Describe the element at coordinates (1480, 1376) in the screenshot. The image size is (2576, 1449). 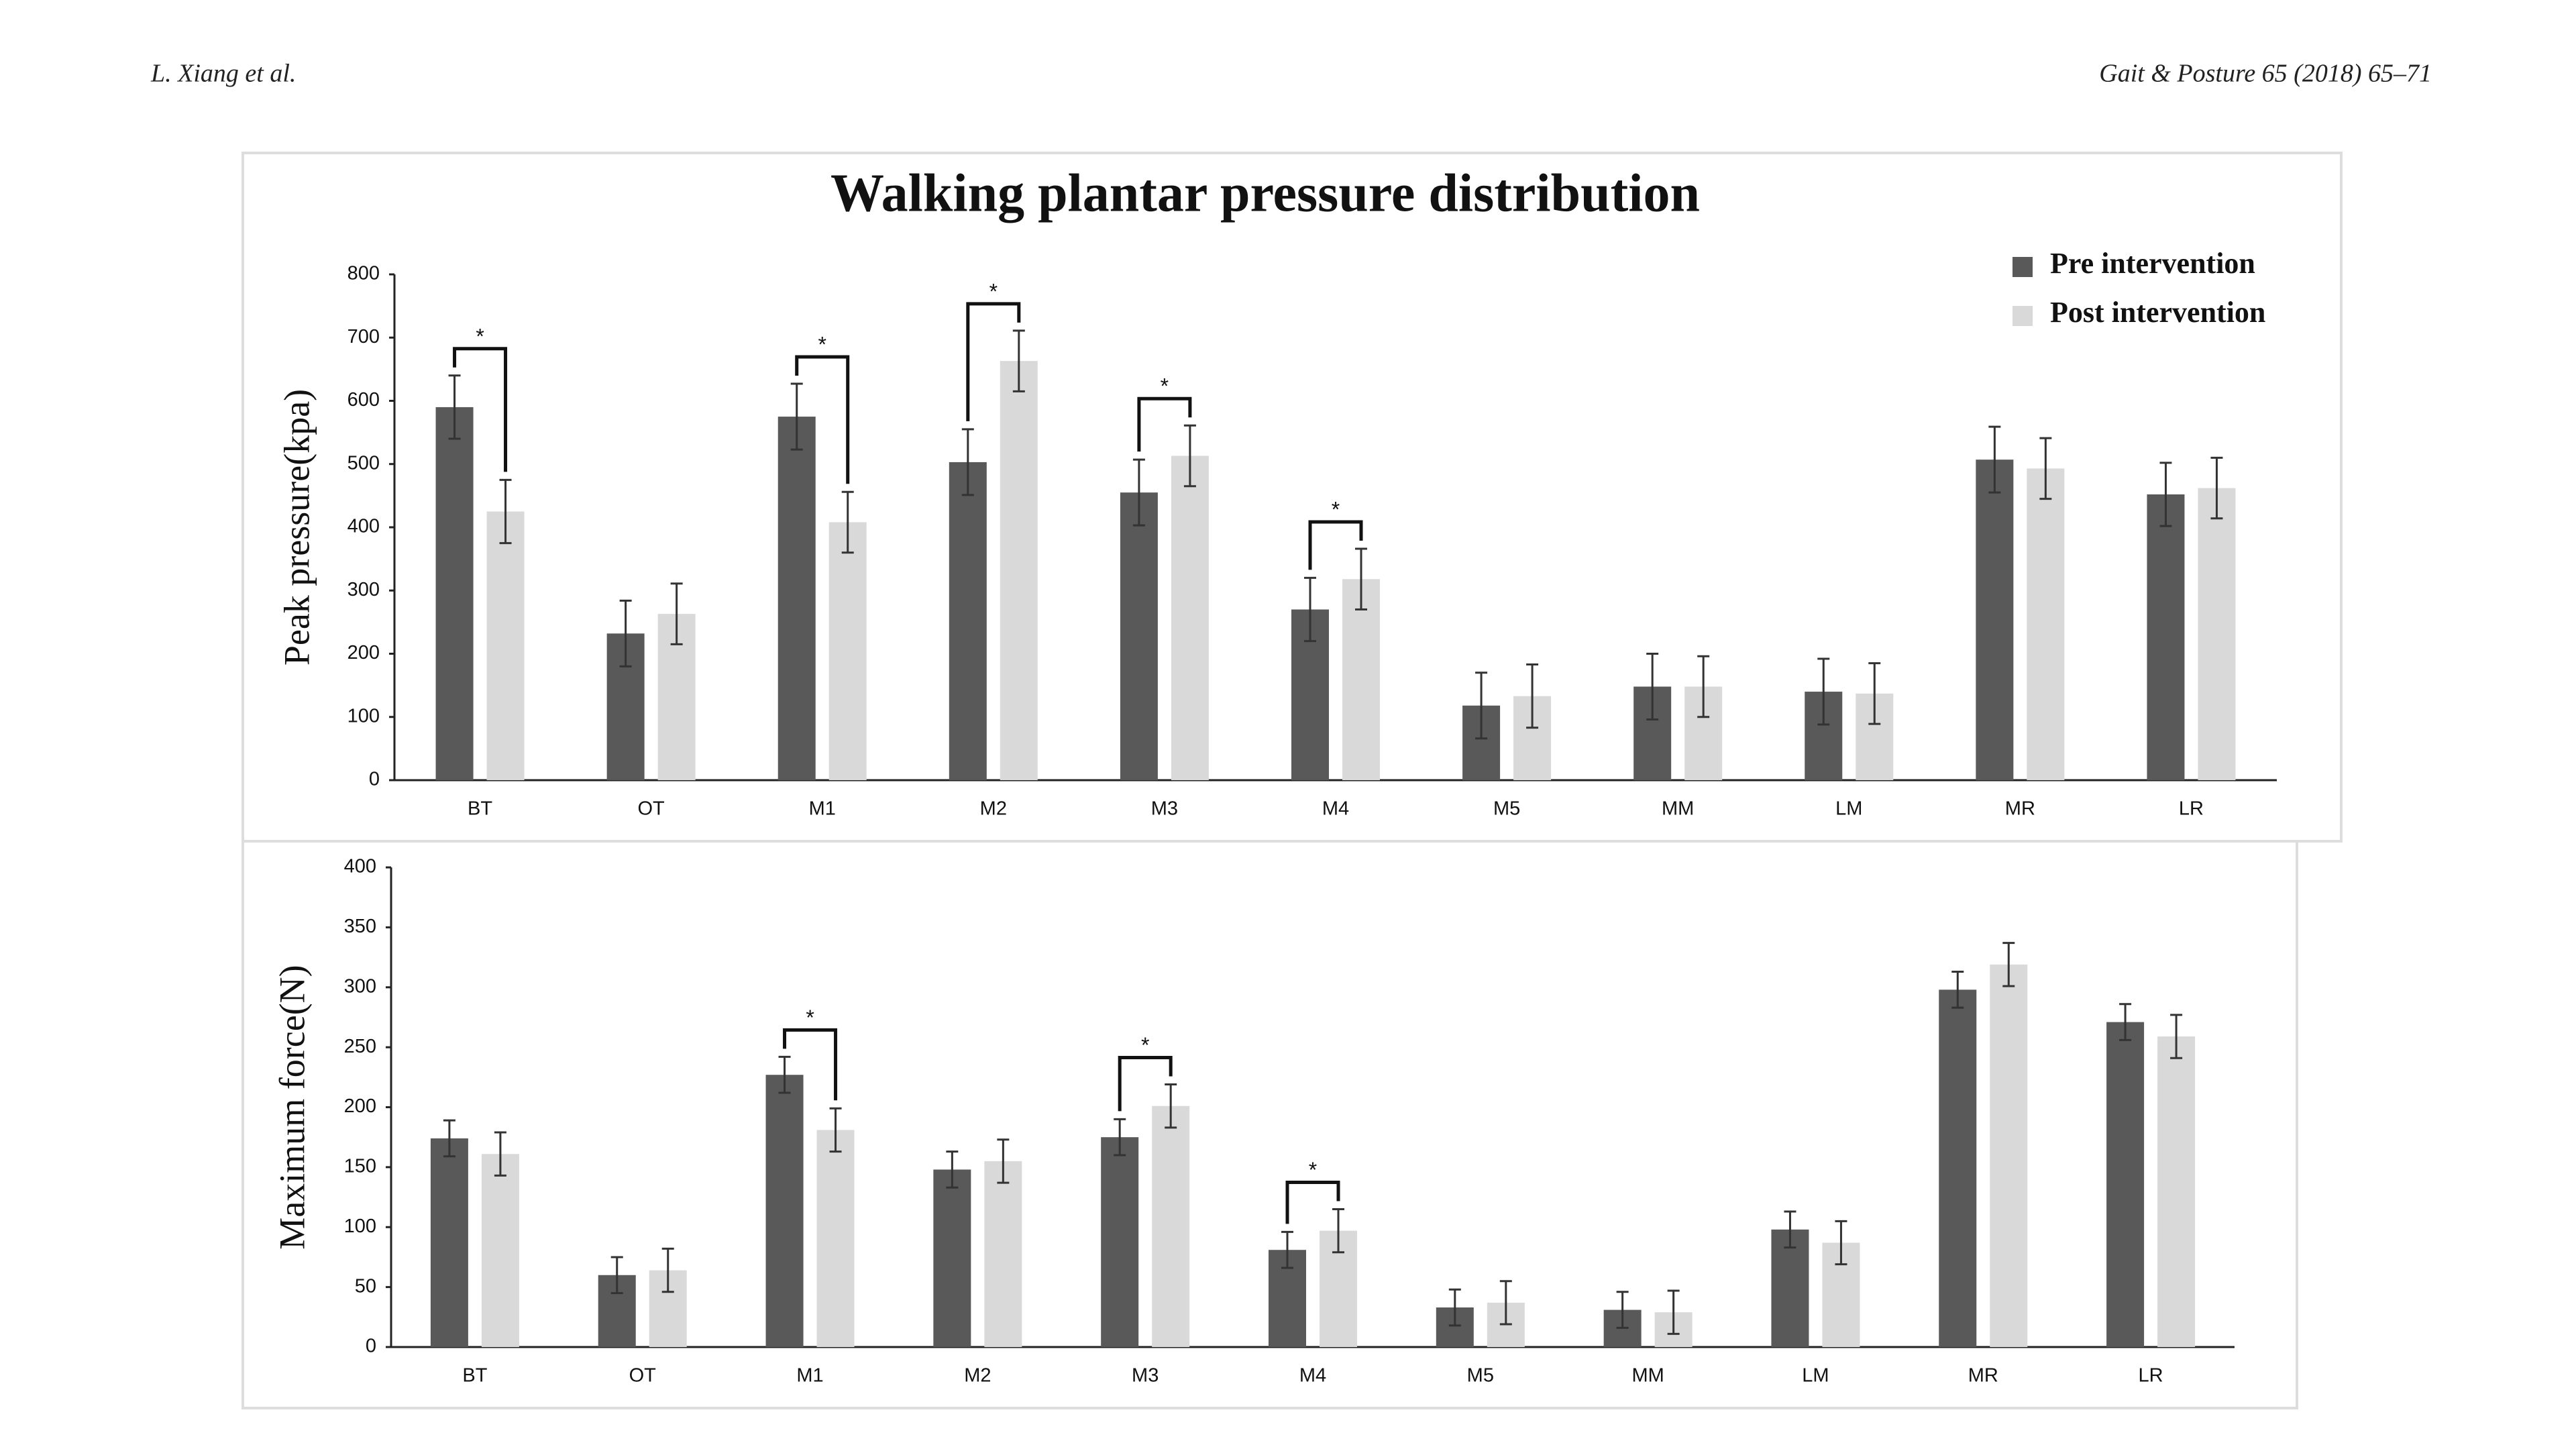
I see `x-tick-label: M5` at that location.